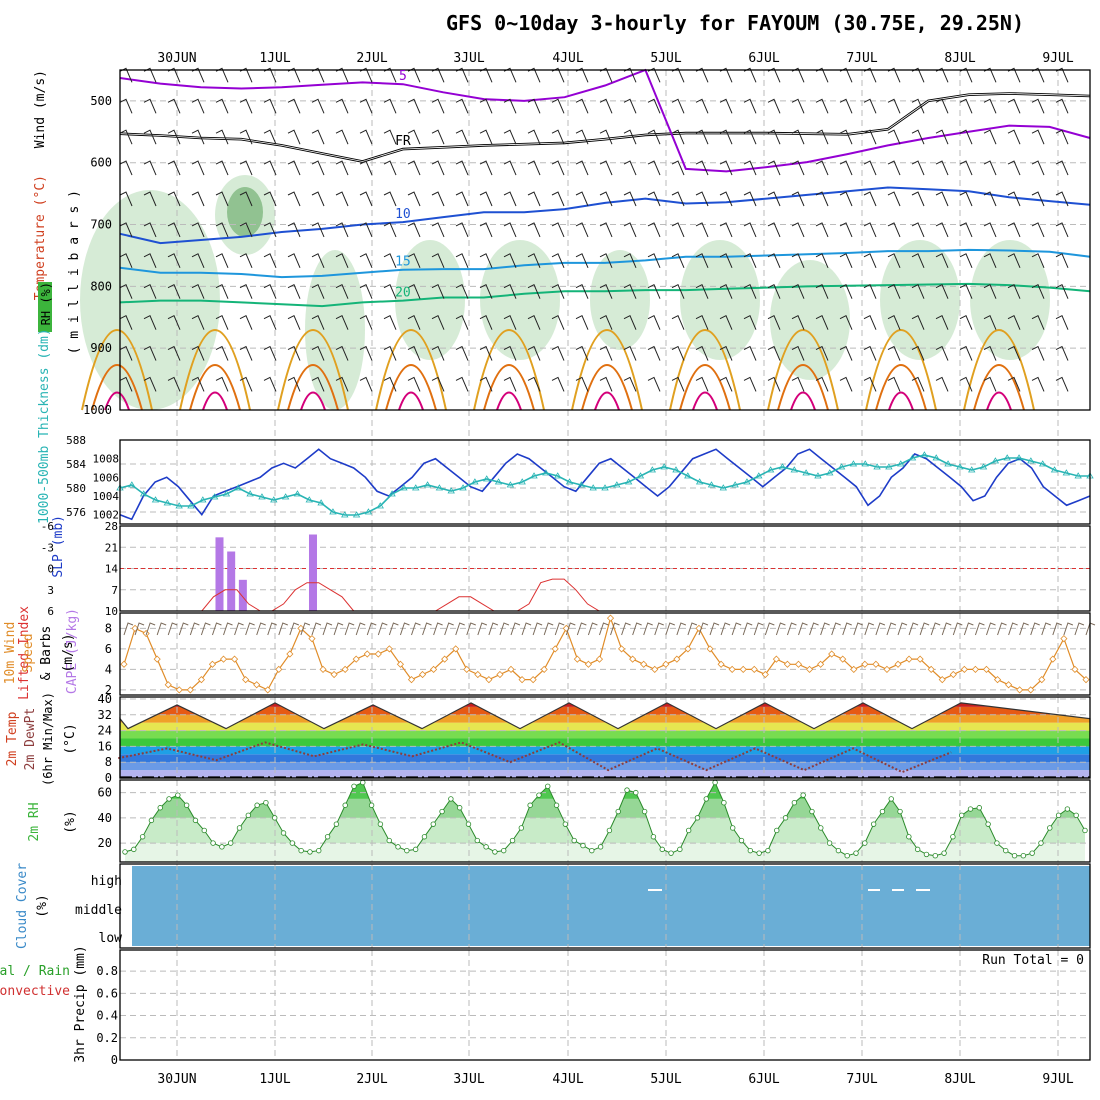 This screenshot has width=1100, height=1100. Describe the element at coordinates (45, 307) in the screenshot. I see `rh-legend-swatch` at that location.